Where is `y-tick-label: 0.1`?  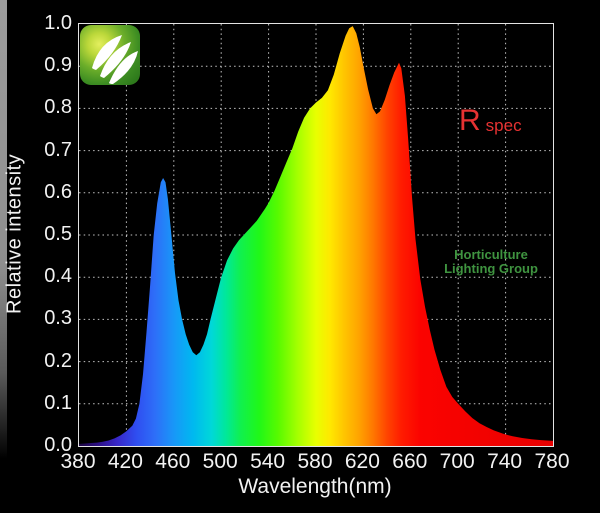
y-tick-label: 0.1 is located at coordinates (58, 402).